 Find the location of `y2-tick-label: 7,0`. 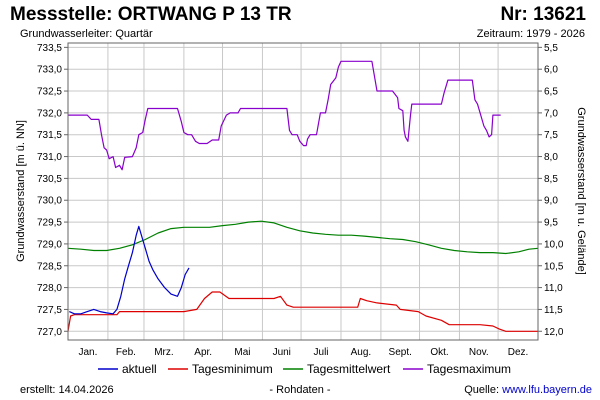

y2-tick-label: 7,0 is located at coordinates (551, 113).